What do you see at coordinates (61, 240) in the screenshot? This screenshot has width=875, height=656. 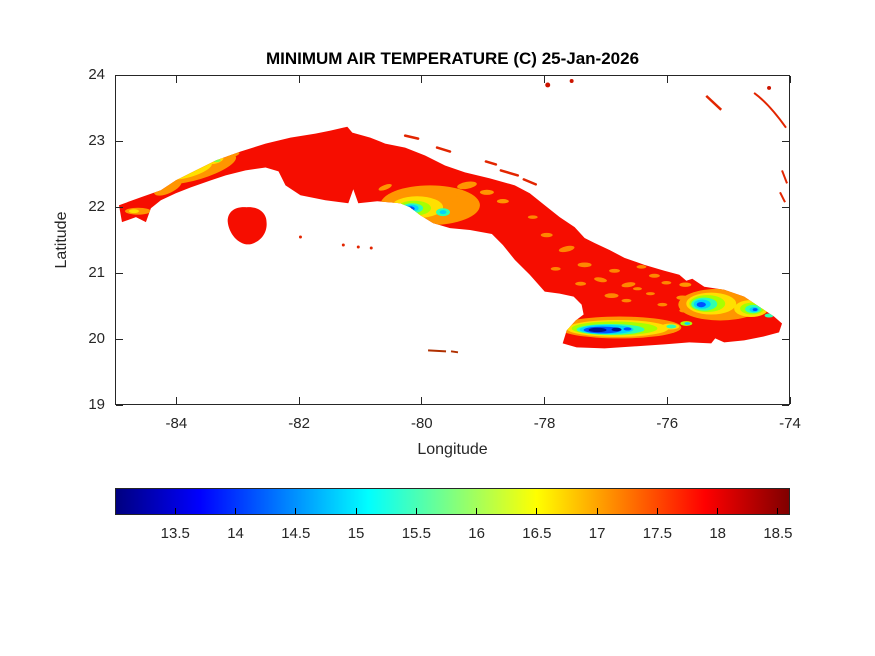 I see `y-axis-label: Latitude` at bounding box center [61, 240].